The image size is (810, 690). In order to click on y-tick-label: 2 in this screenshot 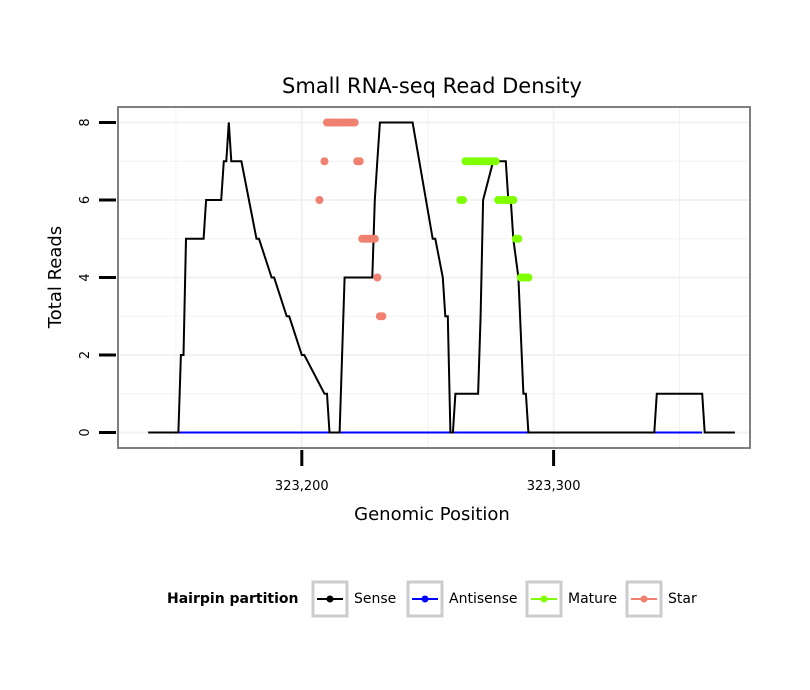, I will do `click(85, 355)`.